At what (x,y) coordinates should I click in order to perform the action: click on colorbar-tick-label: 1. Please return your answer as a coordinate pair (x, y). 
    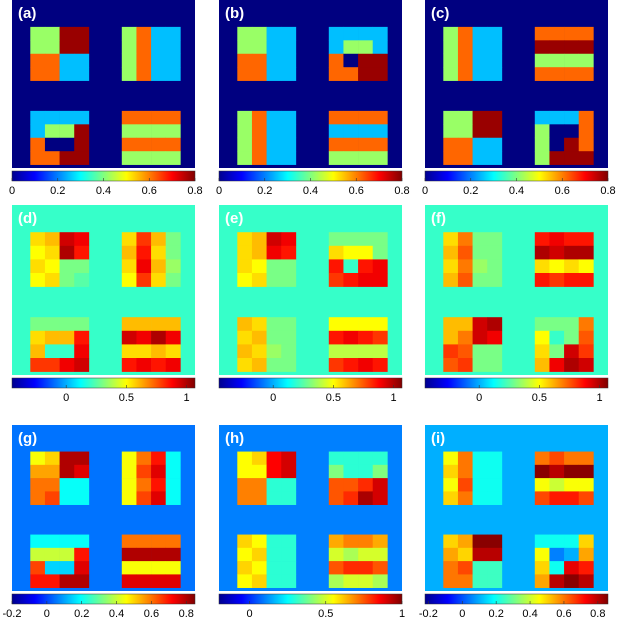
    Looking at the image, I should click on (402, 614).